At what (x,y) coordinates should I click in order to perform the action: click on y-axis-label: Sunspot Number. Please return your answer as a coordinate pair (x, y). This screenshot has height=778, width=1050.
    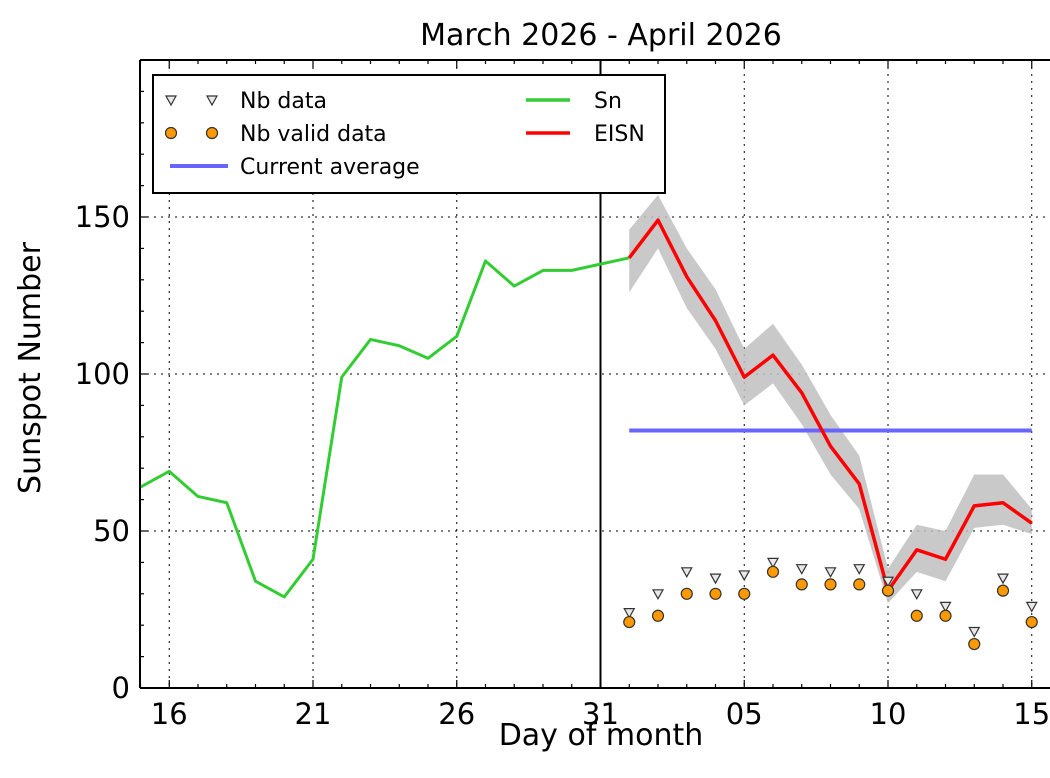
    Looking at the image, I should click on (30, 367).